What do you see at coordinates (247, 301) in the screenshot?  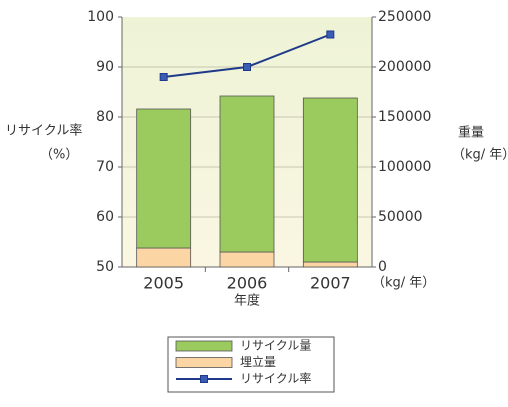 I see `x-label: 年度` at bounding box center [247, 301].